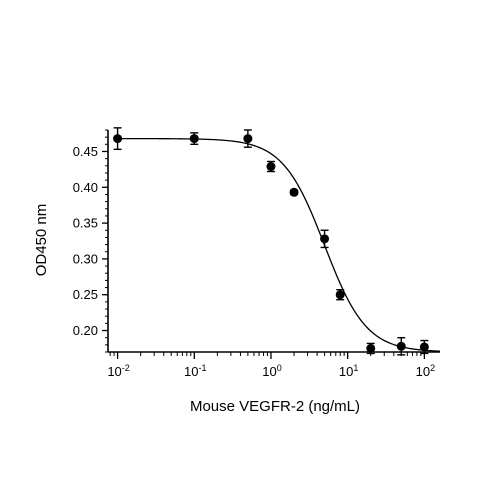 The image size is (500, 500). Describe the element at coordinates (348, 371) in the screenshot. I see `x-tick-label: 10¹` at that location.